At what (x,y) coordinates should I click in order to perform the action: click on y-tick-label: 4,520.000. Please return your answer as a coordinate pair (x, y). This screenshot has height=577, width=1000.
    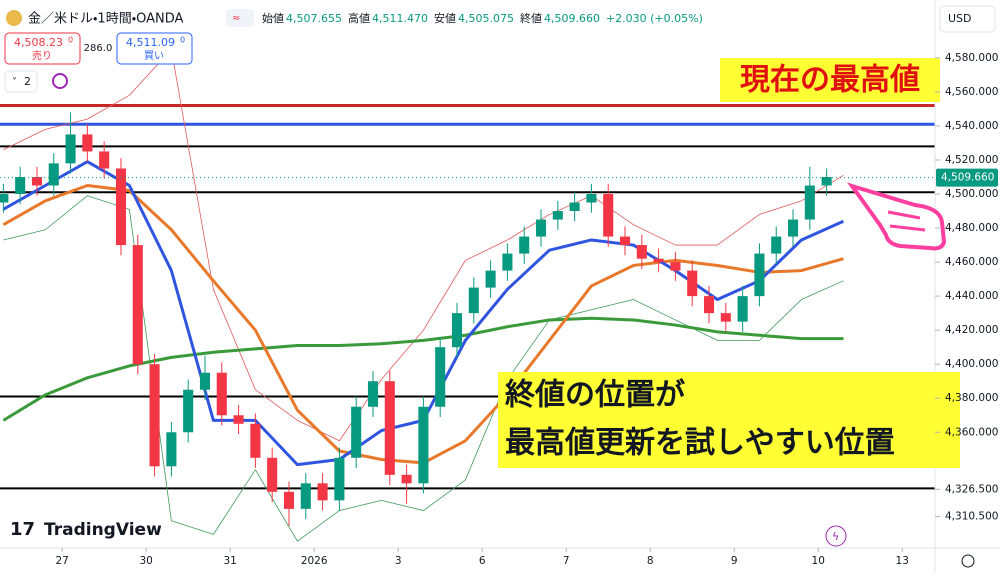
    Looking at the image, I should click on (971, 160).